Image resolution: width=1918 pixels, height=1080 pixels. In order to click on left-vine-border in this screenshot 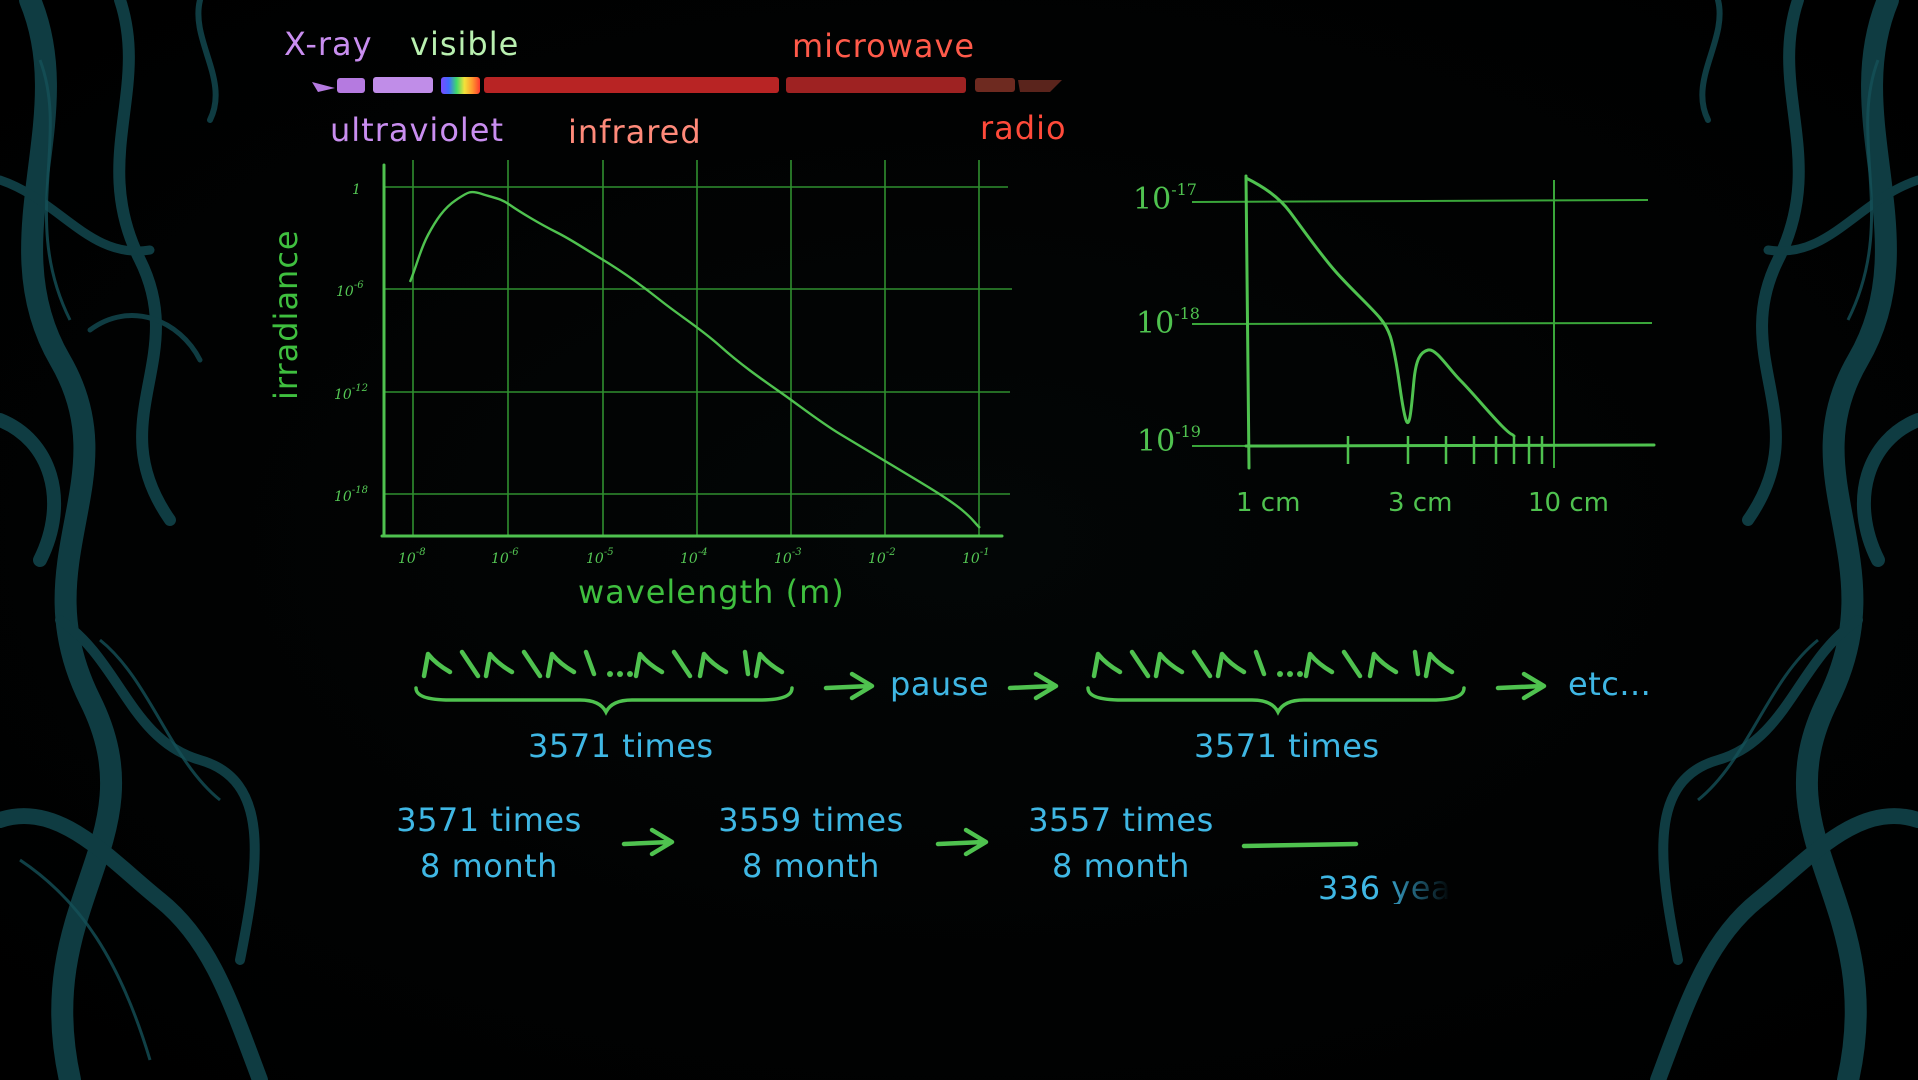, I will do `click(134, 540)`.